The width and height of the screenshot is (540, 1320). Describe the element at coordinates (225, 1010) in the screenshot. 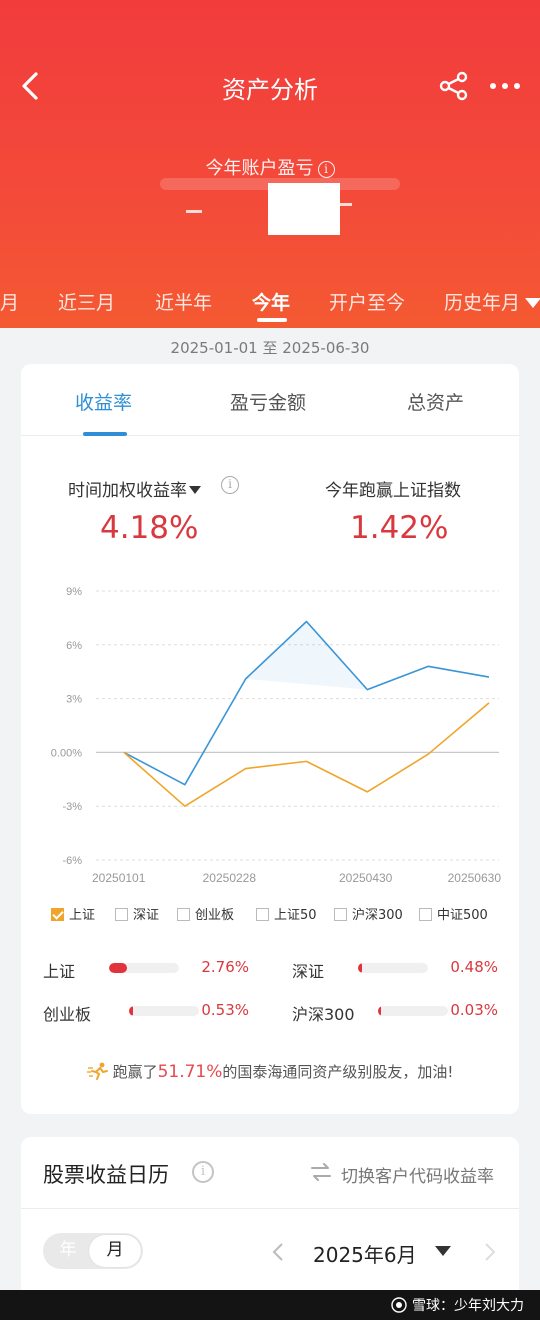

I see `index-value: 0.53%` at that location.